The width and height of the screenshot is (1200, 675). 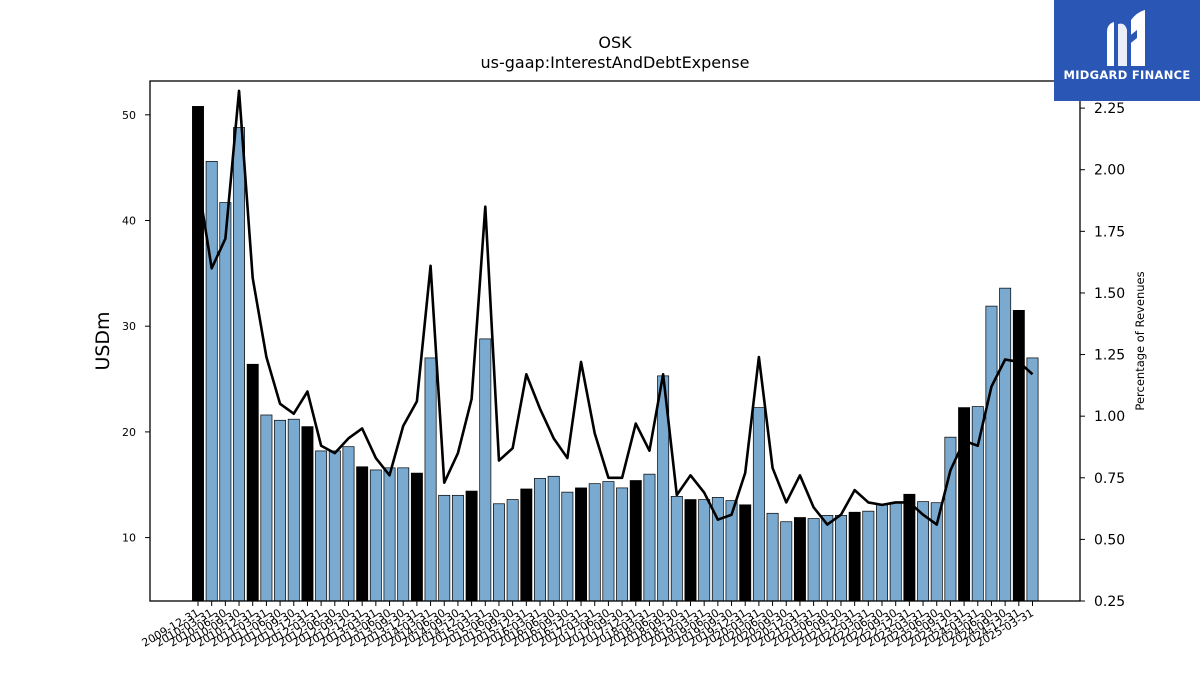 I want to click on y-axis-left: 10 20 30 40 50, so click(x=136, y=327).